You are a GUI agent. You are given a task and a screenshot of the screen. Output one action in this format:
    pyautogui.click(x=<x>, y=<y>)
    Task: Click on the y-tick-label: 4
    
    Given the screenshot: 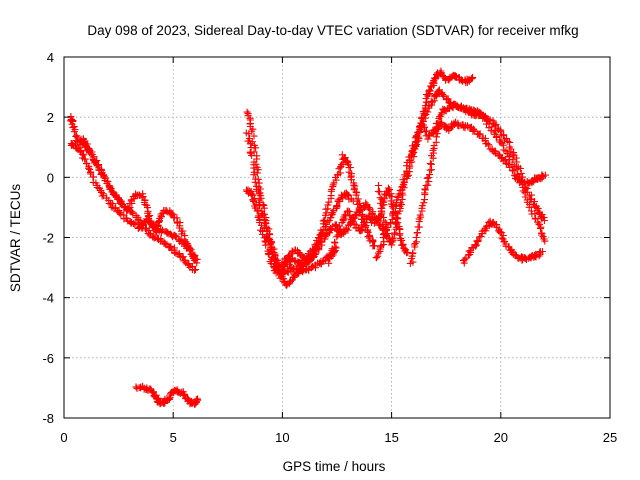 What is the action you would take?
    pyautogui.click(x=50, y=57)
    